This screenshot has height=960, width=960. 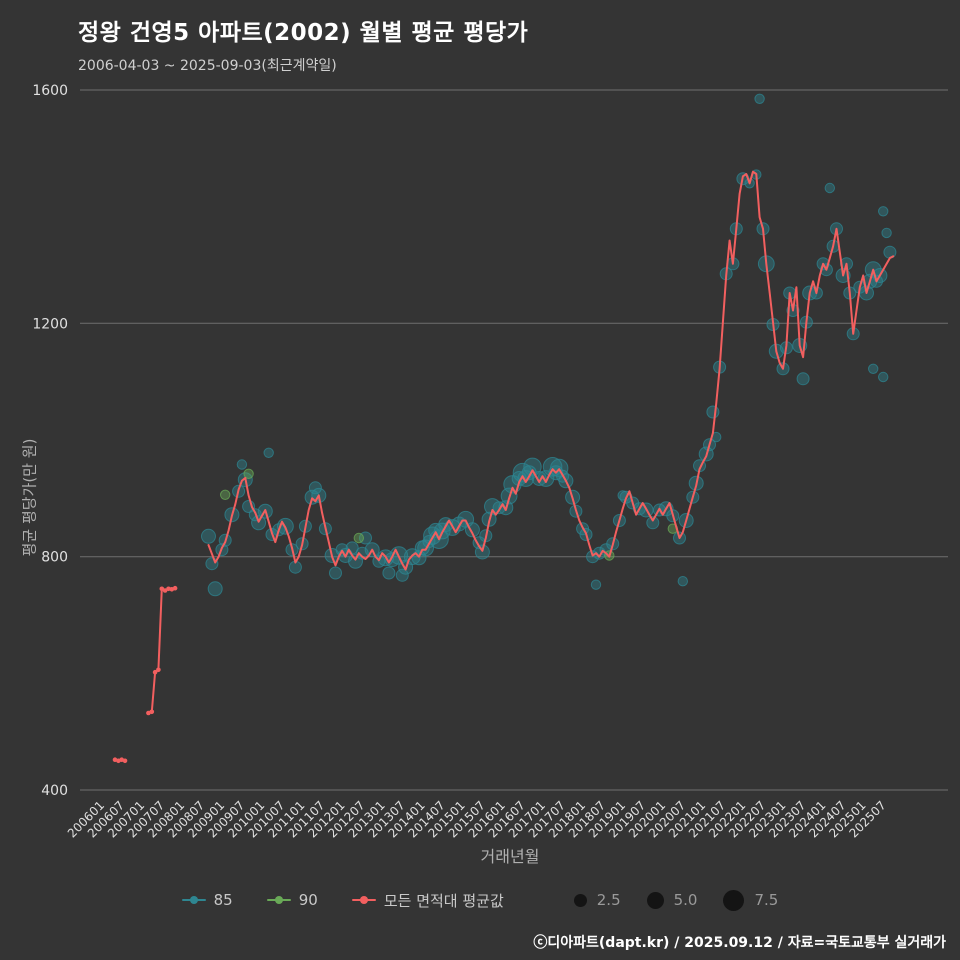 What do you see at coordinates (193, 900) in the screenshot?
I see `series-85-marker-icon` at bounding box center [193, 900].